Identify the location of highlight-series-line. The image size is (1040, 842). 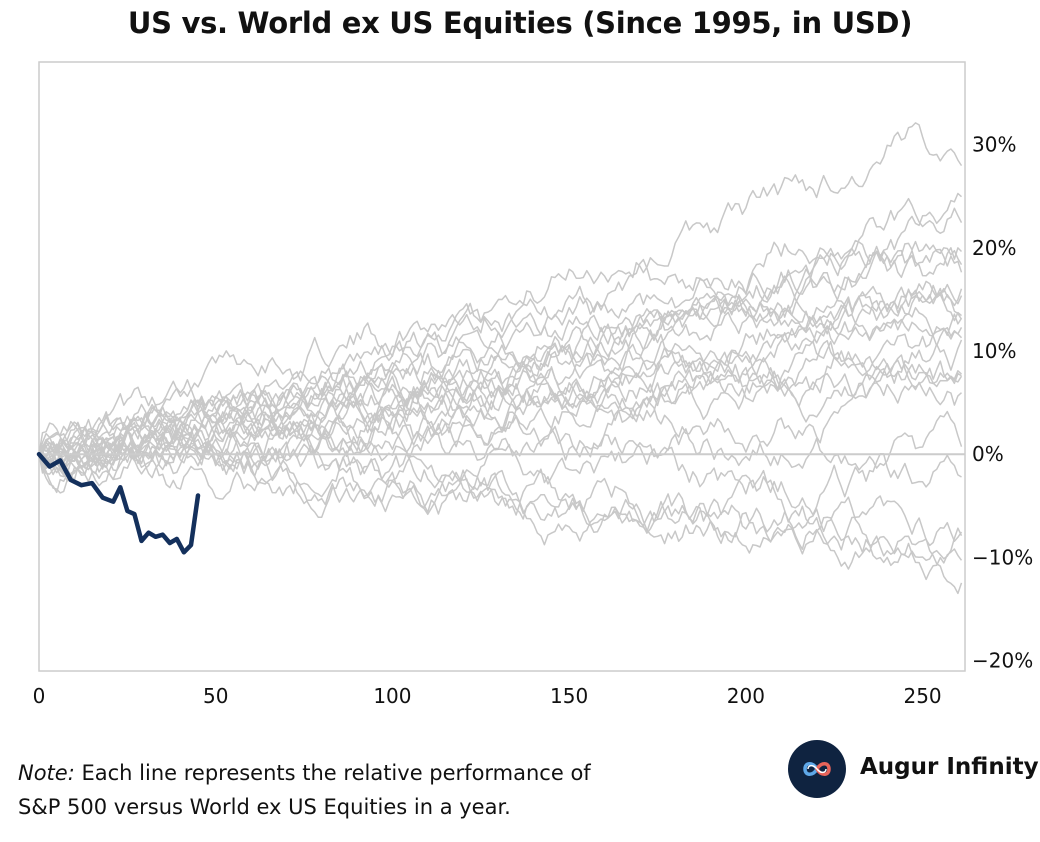
(118, 503).